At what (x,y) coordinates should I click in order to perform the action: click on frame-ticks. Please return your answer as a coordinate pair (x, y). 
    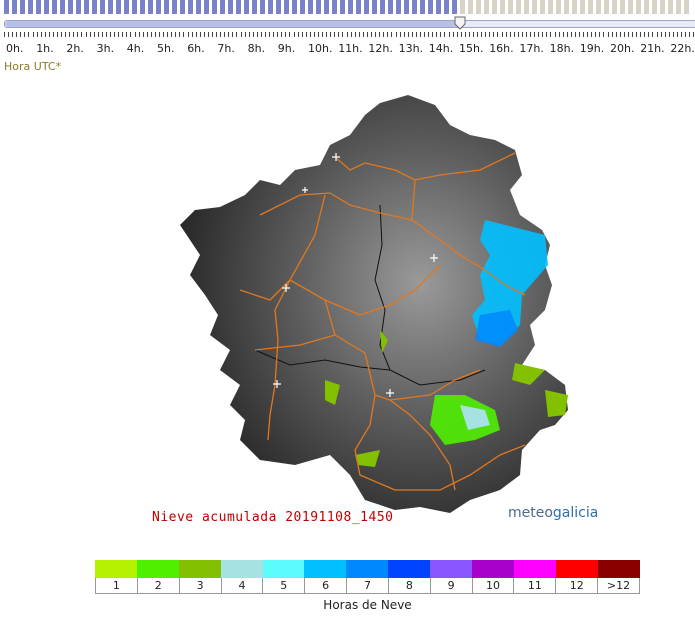
    Looking at the image, I should click on (349, 7).